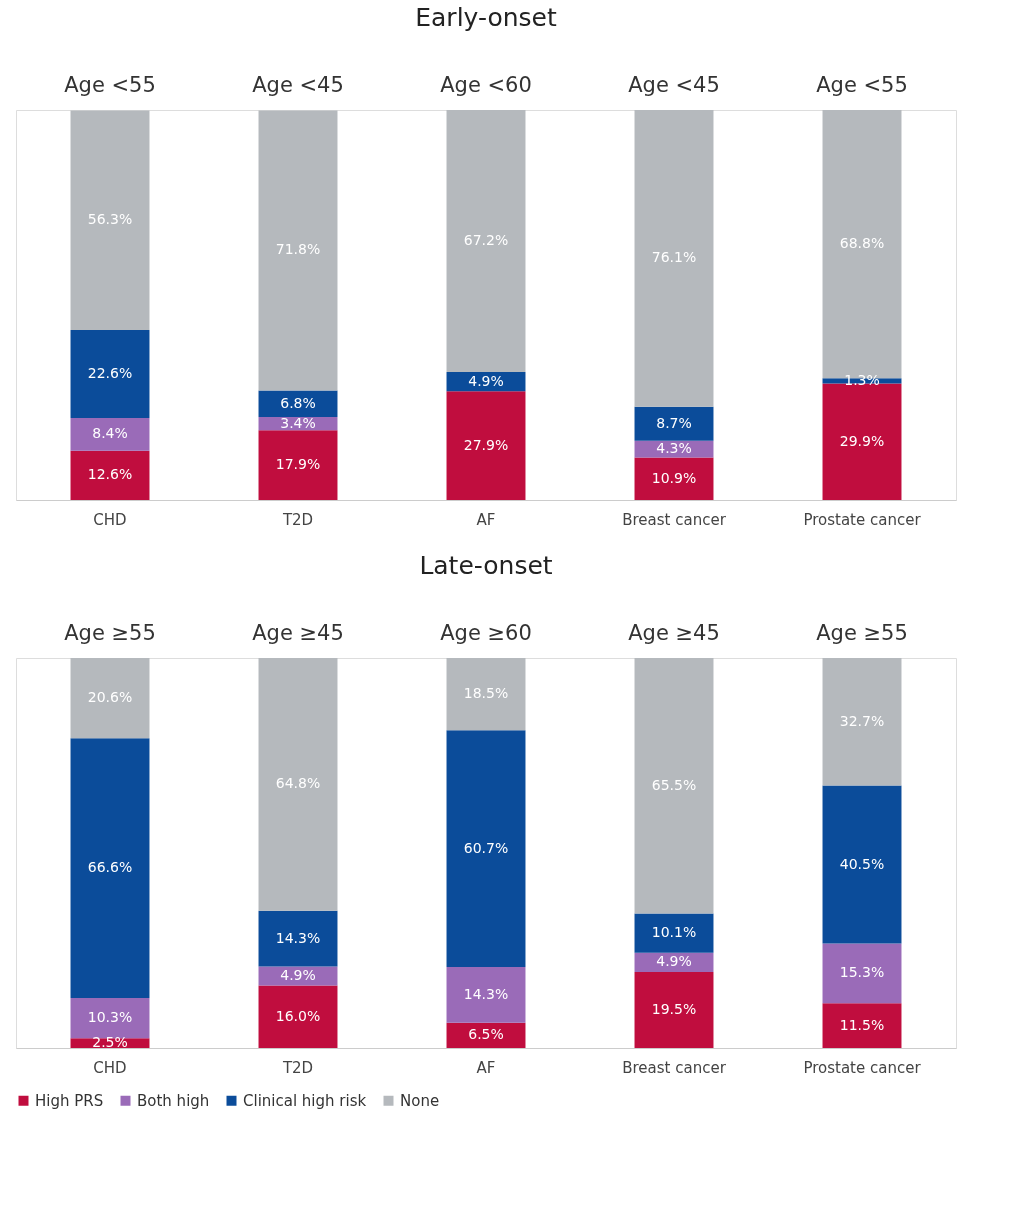  I want to click on data-label: 67.2%, so click(486, 240).